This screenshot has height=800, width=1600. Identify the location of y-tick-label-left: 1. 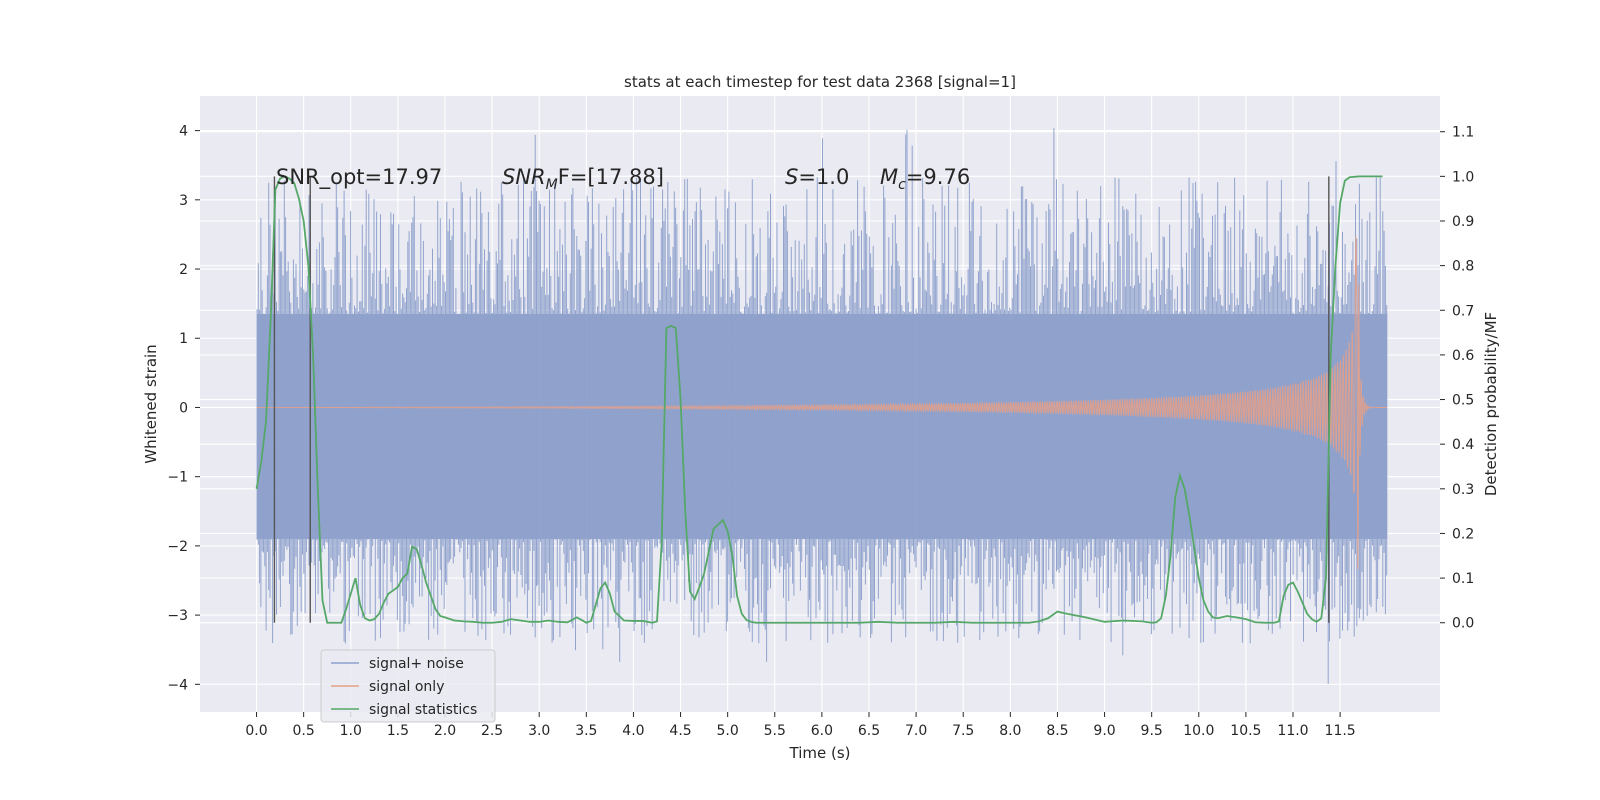
(183, 339).